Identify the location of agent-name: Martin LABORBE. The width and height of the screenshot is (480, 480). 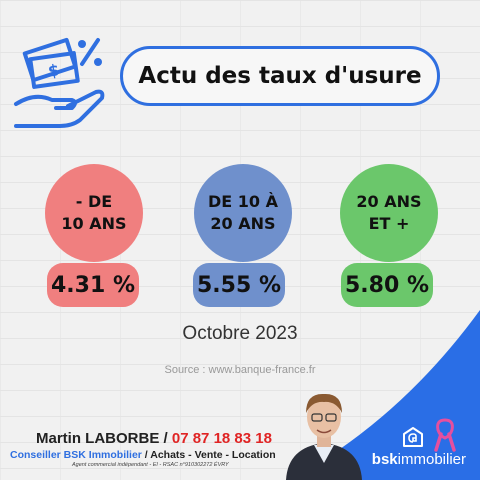
(98, 438).